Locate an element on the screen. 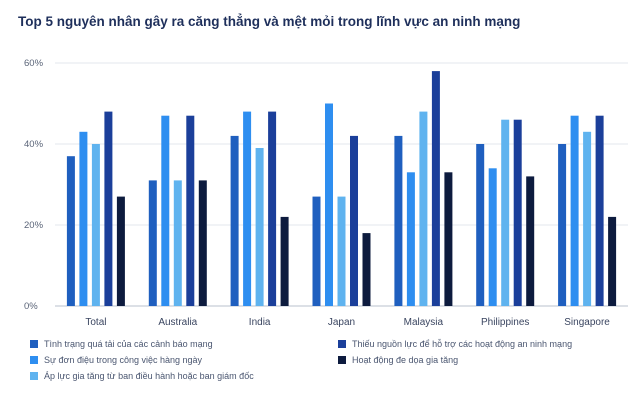  legend-item: Tình trạng quá tải của các cảnh báo mạng is located at coordinates (121, 344).